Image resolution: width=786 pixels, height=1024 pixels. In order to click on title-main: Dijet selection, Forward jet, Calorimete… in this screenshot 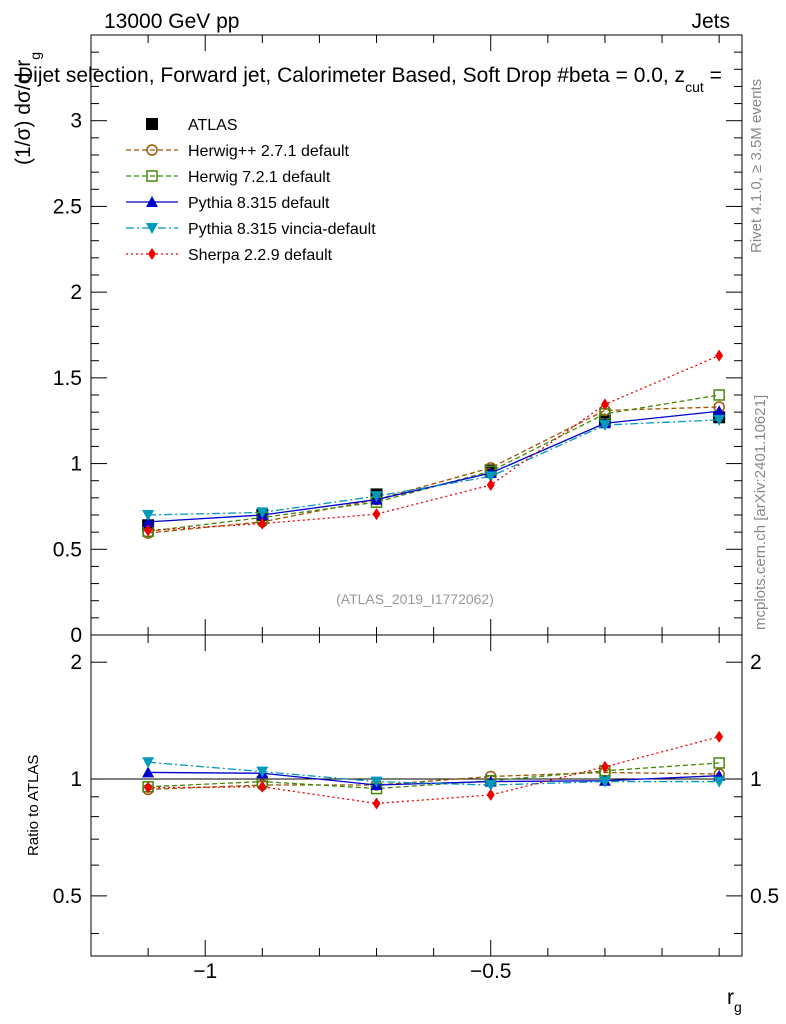, I will do `click(351, 75)`.